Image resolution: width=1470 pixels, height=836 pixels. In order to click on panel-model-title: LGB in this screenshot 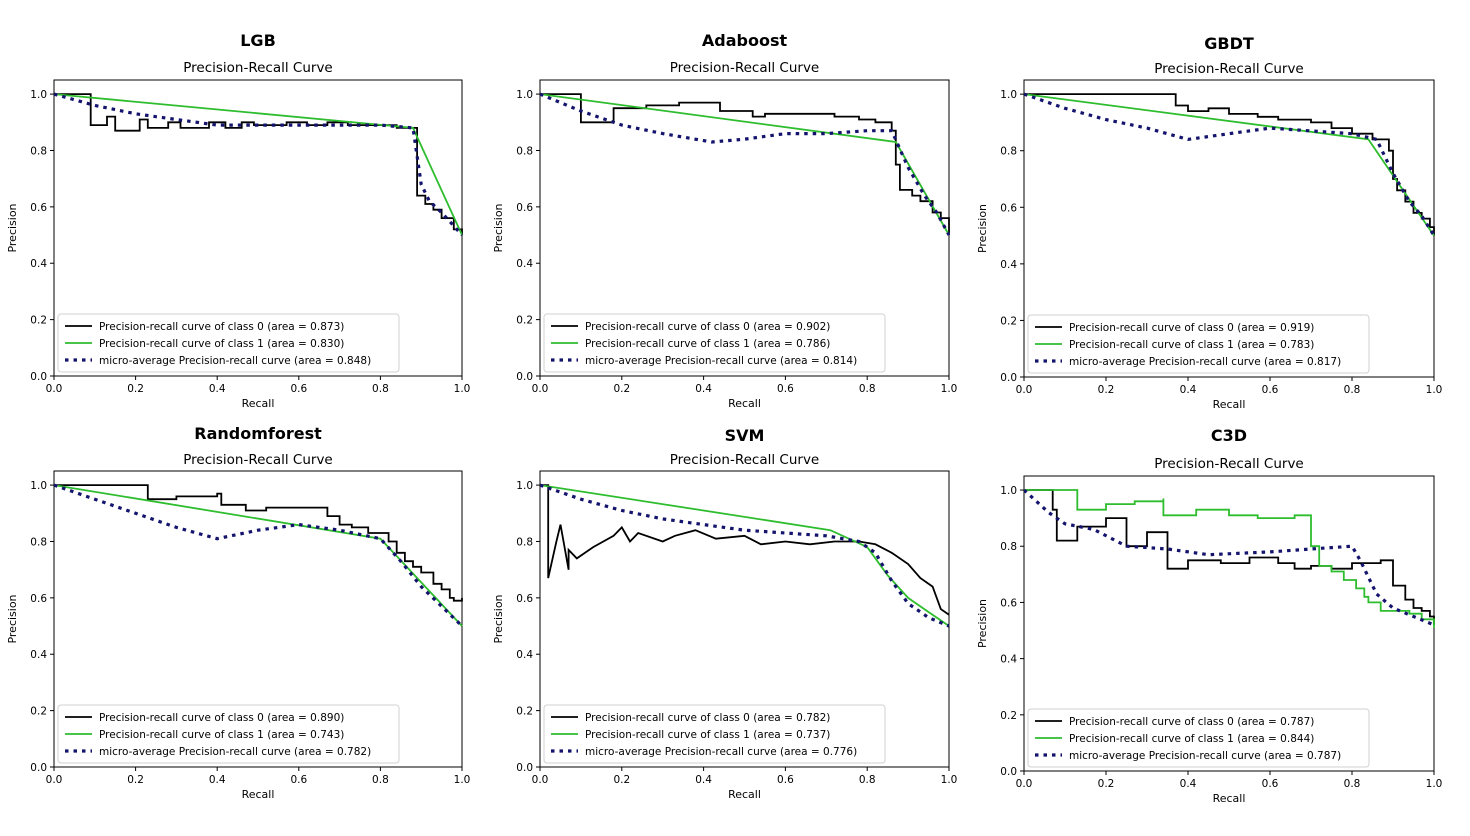, I will do `click(258, 40)`.